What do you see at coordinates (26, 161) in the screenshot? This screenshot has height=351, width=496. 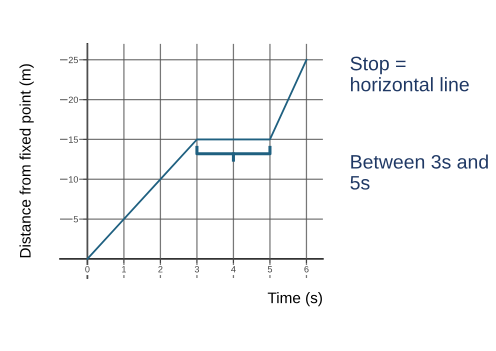 I see `y-axis-title: Distance from fixed point (m)` at bounding box center [26, 161].